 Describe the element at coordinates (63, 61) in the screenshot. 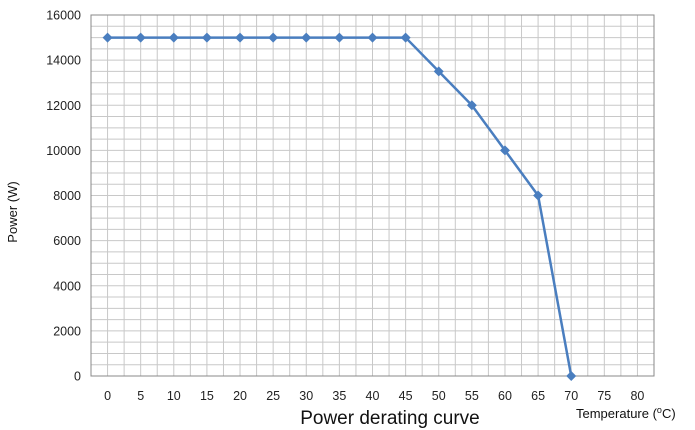

I see `y-tick-label: 14000` at that location.